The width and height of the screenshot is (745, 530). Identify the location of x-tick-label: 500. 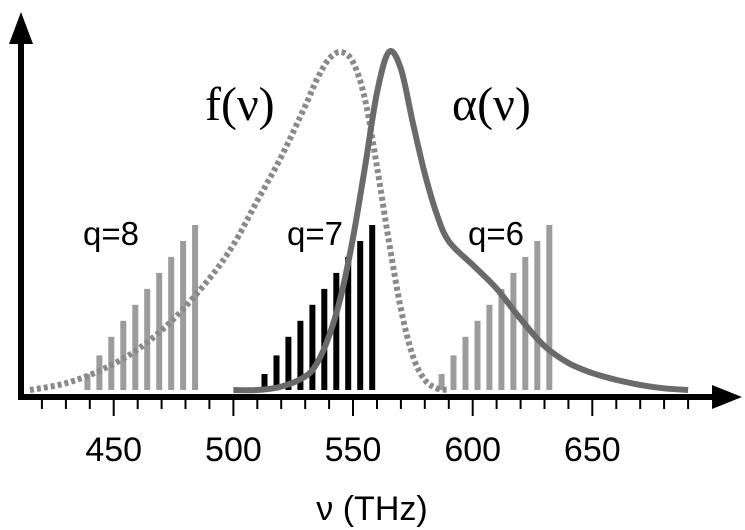
(233, 450).